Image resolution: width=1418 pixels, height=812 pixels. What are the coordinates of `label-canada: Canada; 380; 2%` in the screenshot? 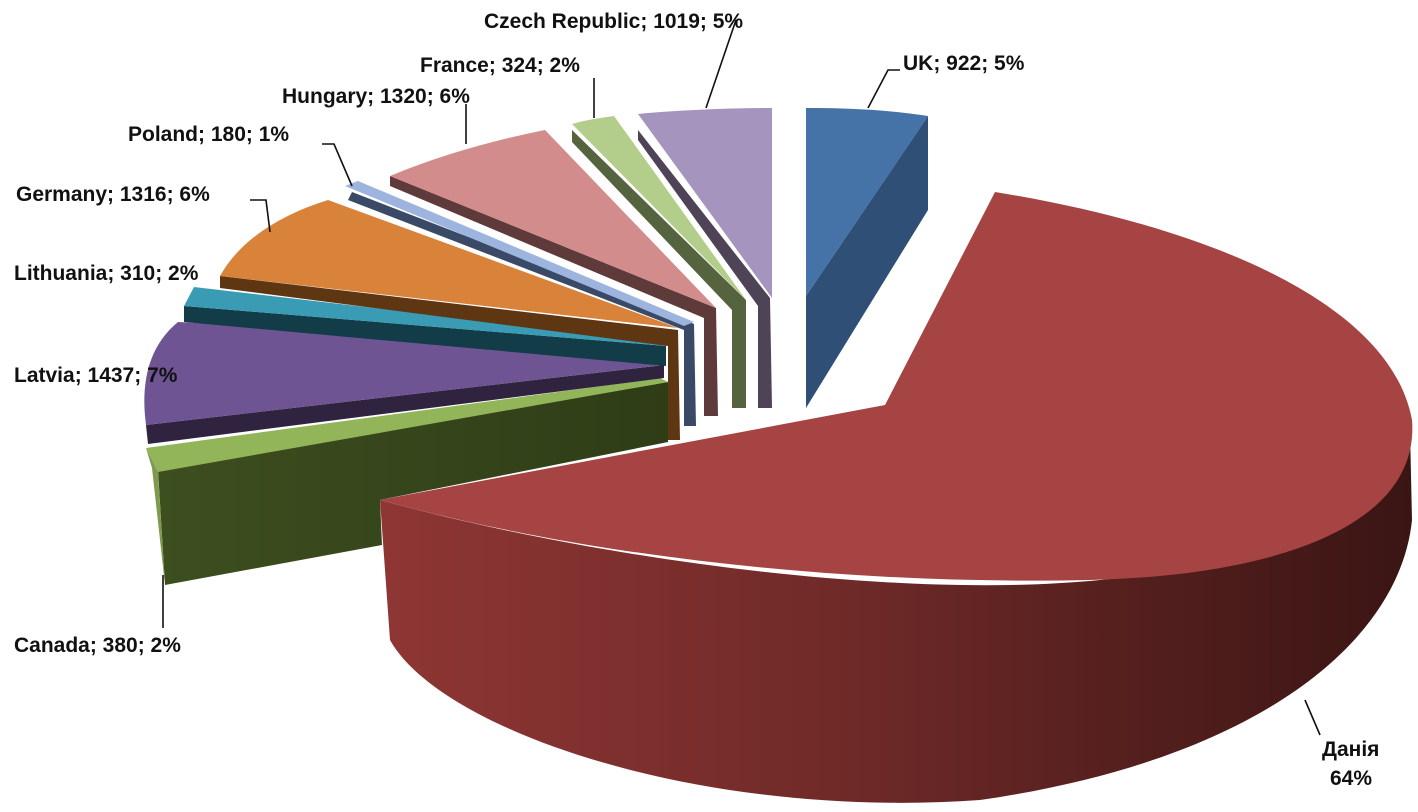 It's located at (97, 645).